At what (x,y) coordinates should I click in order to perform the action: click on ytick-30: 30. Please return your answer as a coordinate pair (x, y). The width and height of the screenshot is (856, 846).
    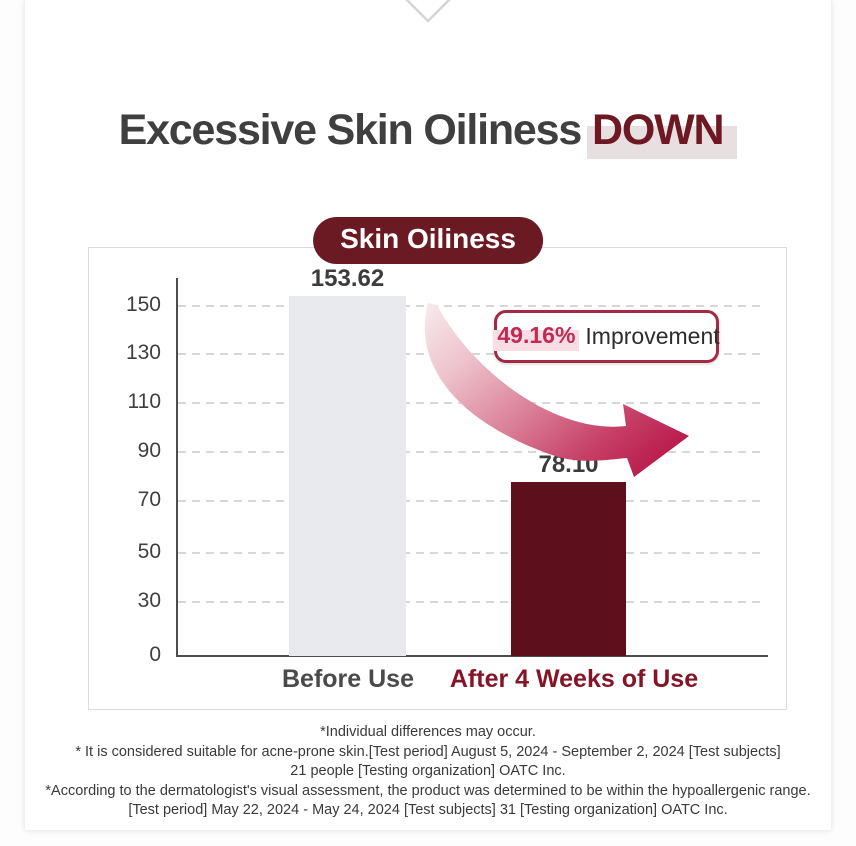
    Looking at the image, I should click on (149, 600).